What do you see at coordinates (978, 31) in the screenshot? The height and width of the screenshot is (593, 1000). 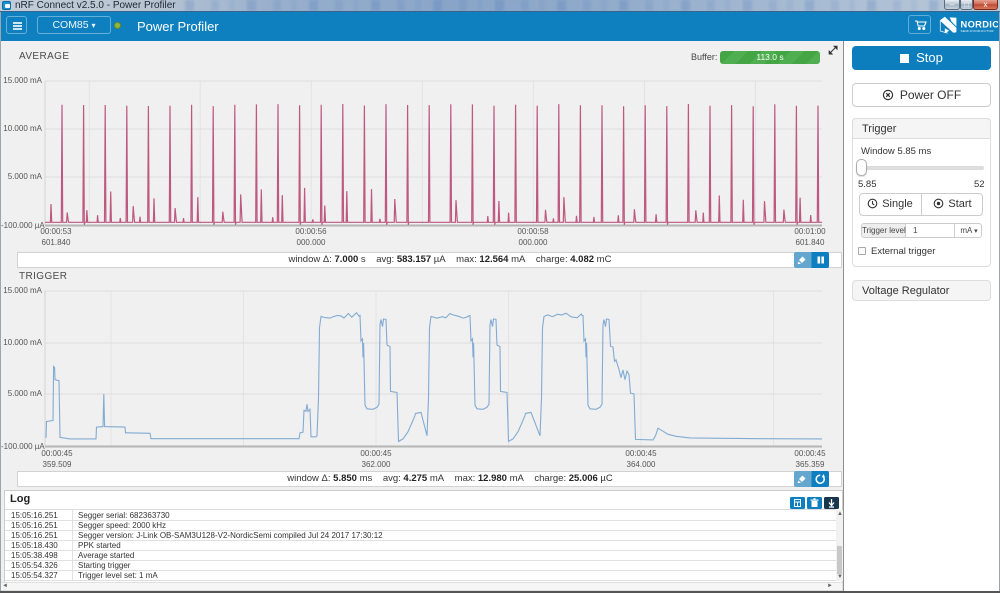 I see `svg-text: SEMICONDUCTOR` at bounding box center [978, 31].